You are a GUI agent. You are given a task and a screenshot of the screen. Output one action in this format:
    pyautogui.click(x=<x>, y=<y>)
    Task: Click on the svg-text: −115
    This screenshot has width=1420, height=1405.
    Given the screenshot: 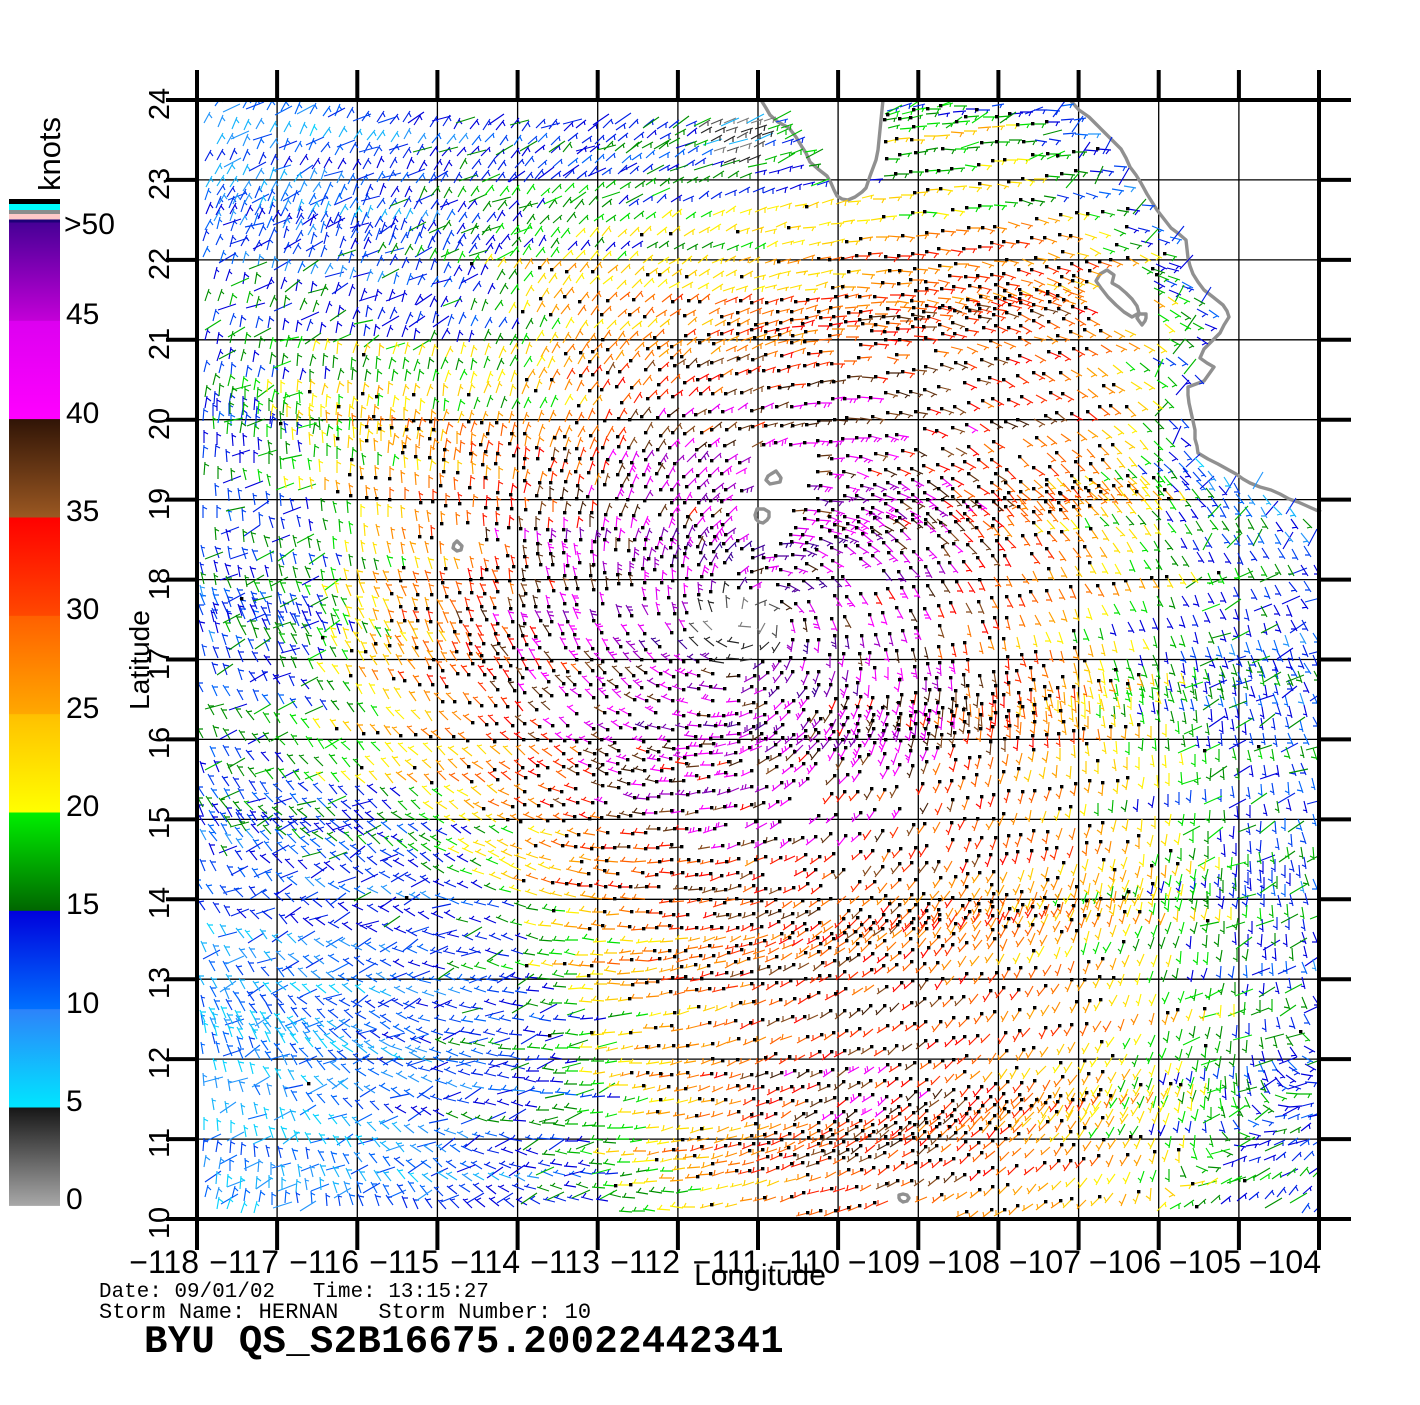 What is the action you would take?
    pyautogui.click(x=404, y=1262)
    